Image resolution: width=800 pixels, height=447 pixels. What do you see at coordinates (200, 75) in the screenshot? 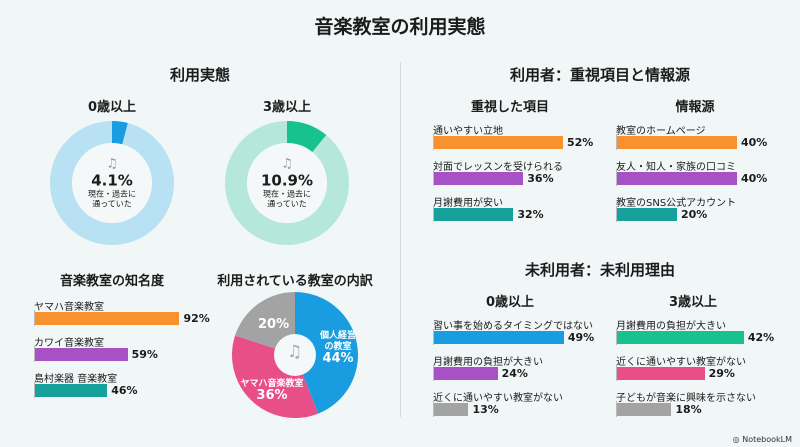
I see `usage-title: 利用実態` at bounding box center [200, 75].